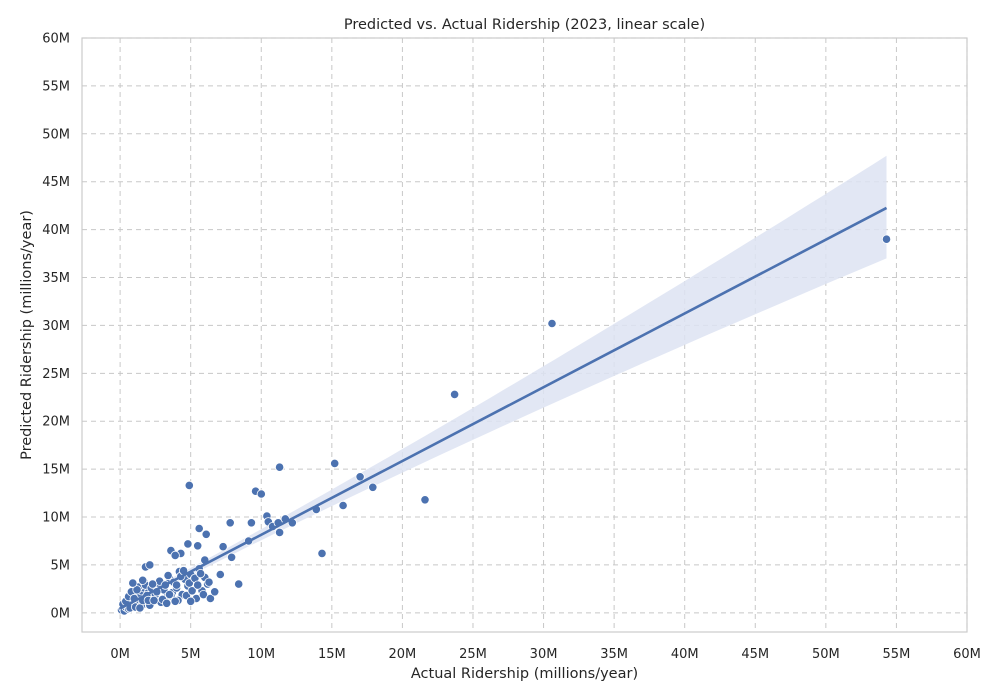  I want to click on x-tick-label: 10M, so click(261, 654).